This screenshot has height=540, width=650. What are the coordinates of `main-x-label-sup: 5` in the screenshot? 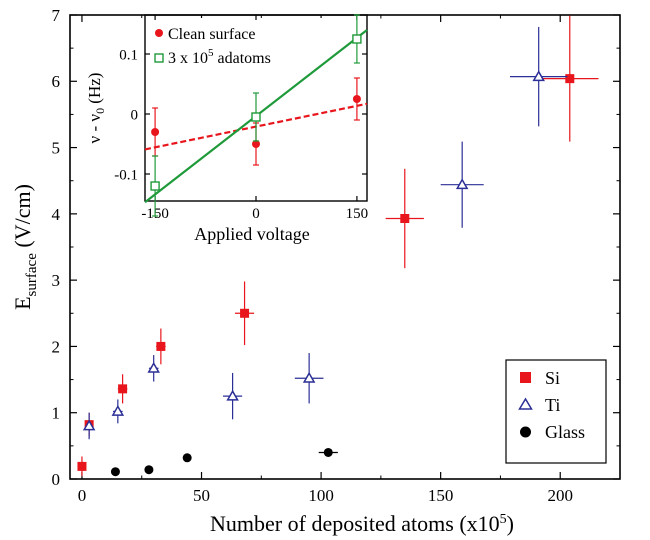 It's located at (503, 519).